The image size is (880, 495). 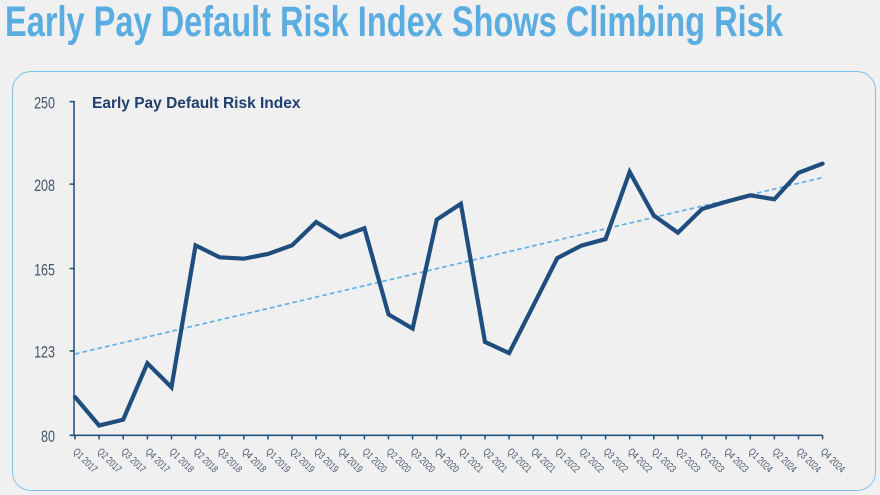 I want to click on svg-text: Q4 2018, so click(x=254, y=460).